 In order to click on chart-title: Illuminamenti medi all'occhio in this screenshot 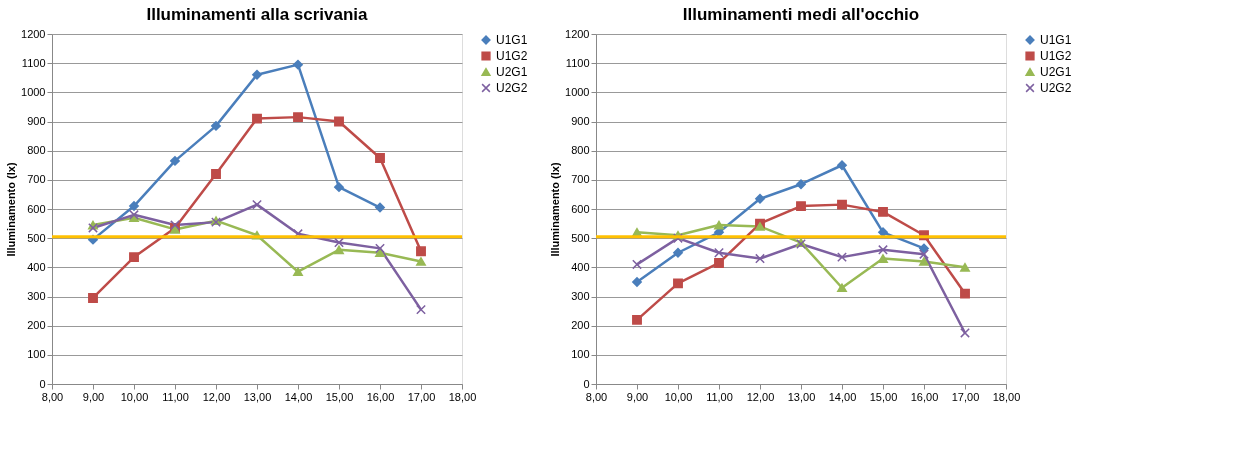, I will do `click(801, 14)`.